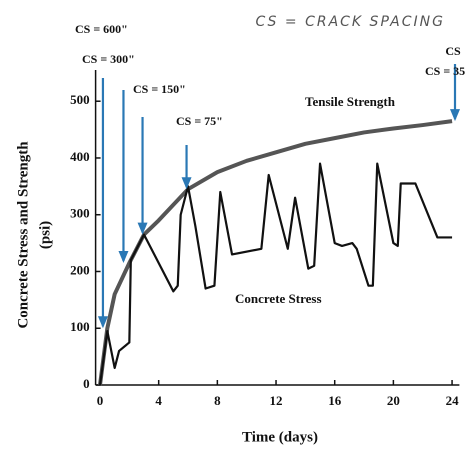 The image size is (465, 456). What do you see at coordinates (80, 213) in the screenshot?
I see `y-tick-label: 300` at bounding box center [80, 213].